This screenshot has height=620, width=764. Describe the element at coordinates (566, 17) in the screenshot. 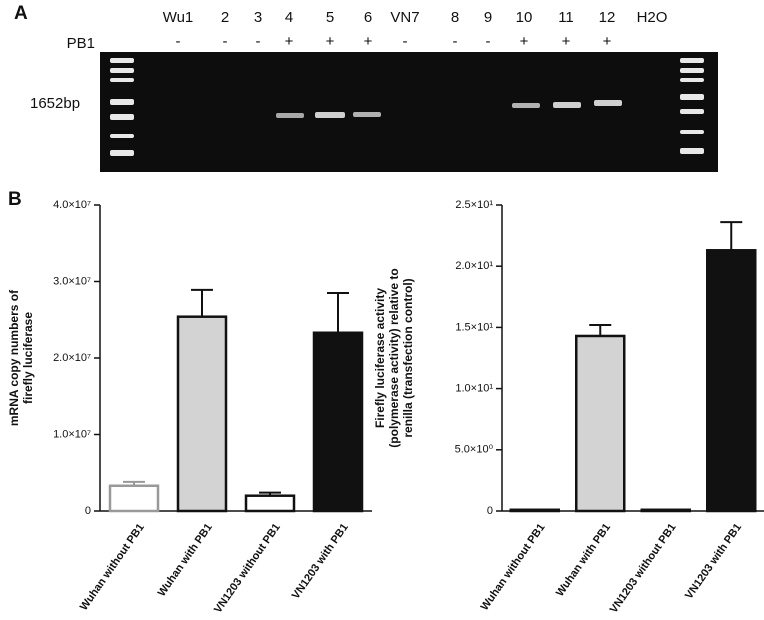

I see `lane-label: 11` at that location.